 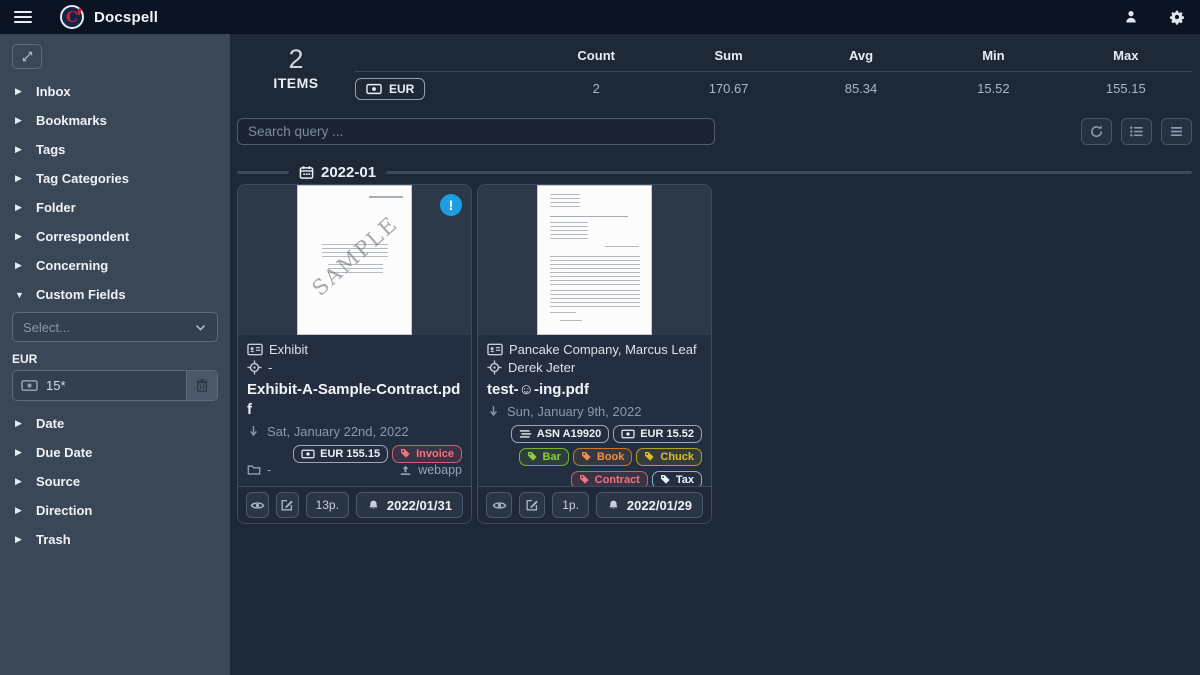 What do you see at coordinates (594, 367) in the screenshot?
I see `concerning-row: Derek Jeter` at bounding box center [594, 367].